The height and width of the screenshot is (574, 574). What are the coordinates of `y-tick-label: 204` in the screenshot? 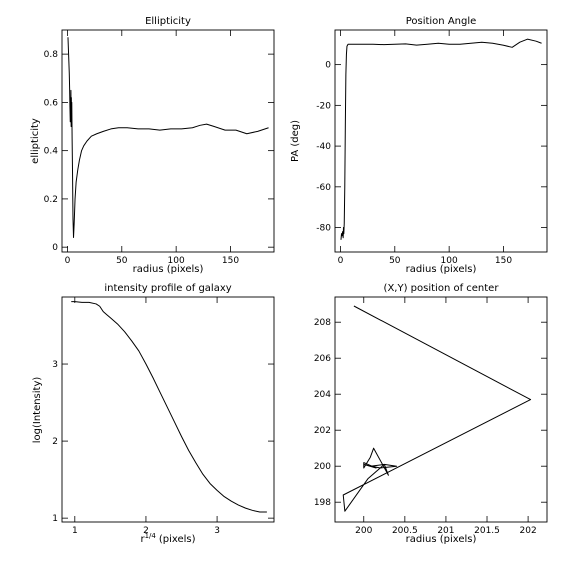 It's located at (322, 395).